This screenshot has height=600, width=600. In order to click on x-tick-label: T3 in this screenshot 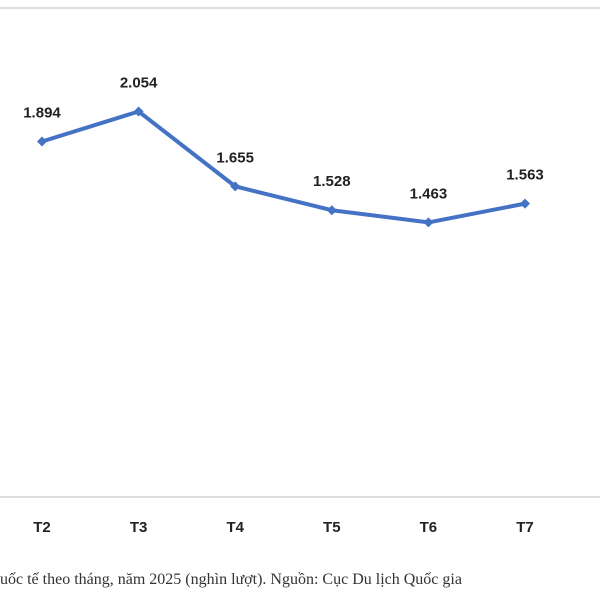, I will do `click(139, 527)`.